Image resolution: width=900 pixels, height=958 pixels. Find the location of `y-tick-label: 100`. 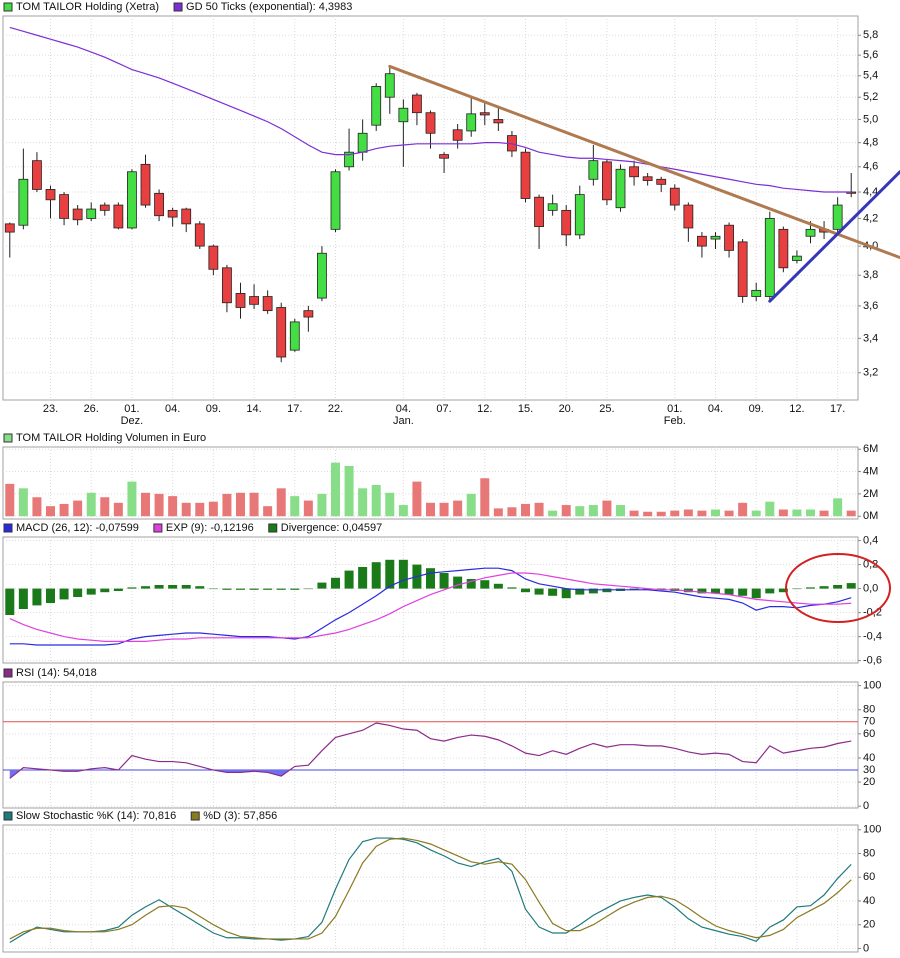

y-tick-label: 100 is located at coordinates (872, 686).